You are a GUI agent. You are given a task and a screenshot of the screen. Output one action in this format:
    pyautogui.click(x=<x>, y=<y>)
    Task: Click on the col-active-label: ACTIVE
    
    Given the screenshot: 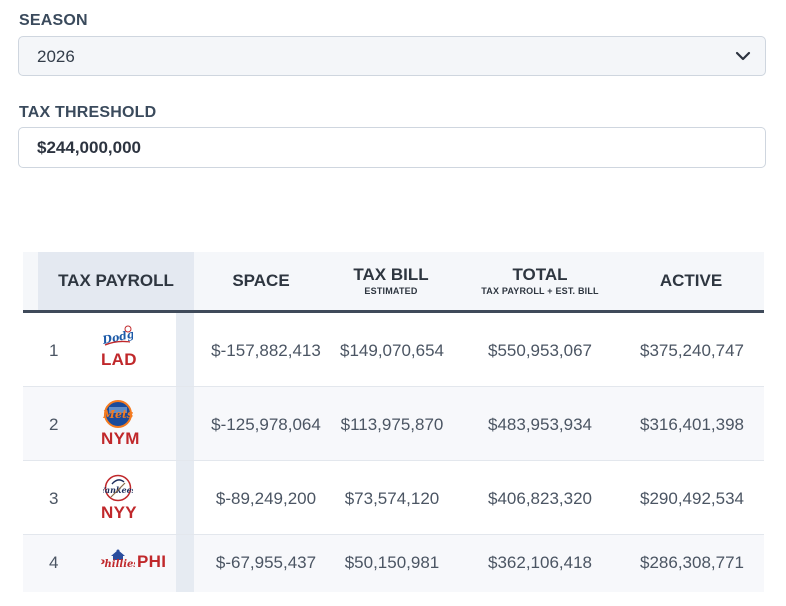 What is the action you would take?
    pyautogui.click(x=691, y=280)
    